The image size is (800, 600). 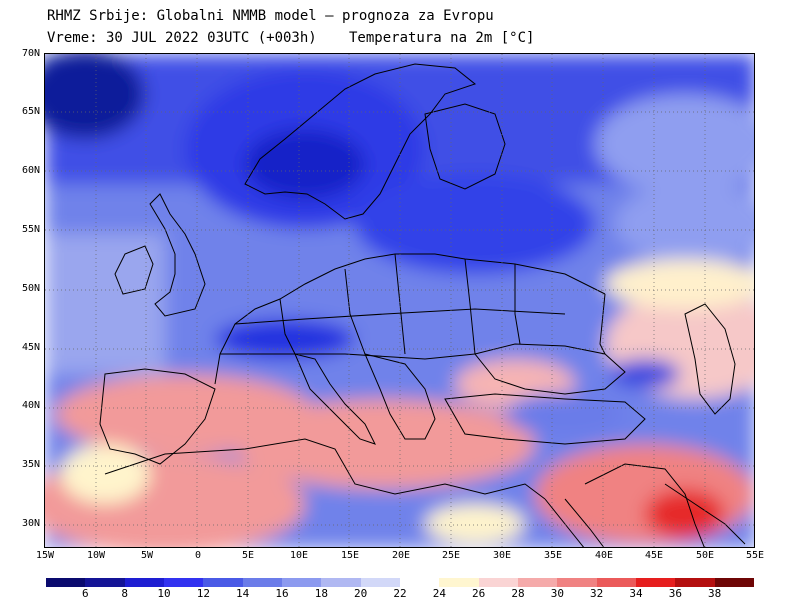 What do you see at coordinates (30, 288) in the screenshot?
I see `lat-label-50n: 50N` at bounding box center [30, 288].